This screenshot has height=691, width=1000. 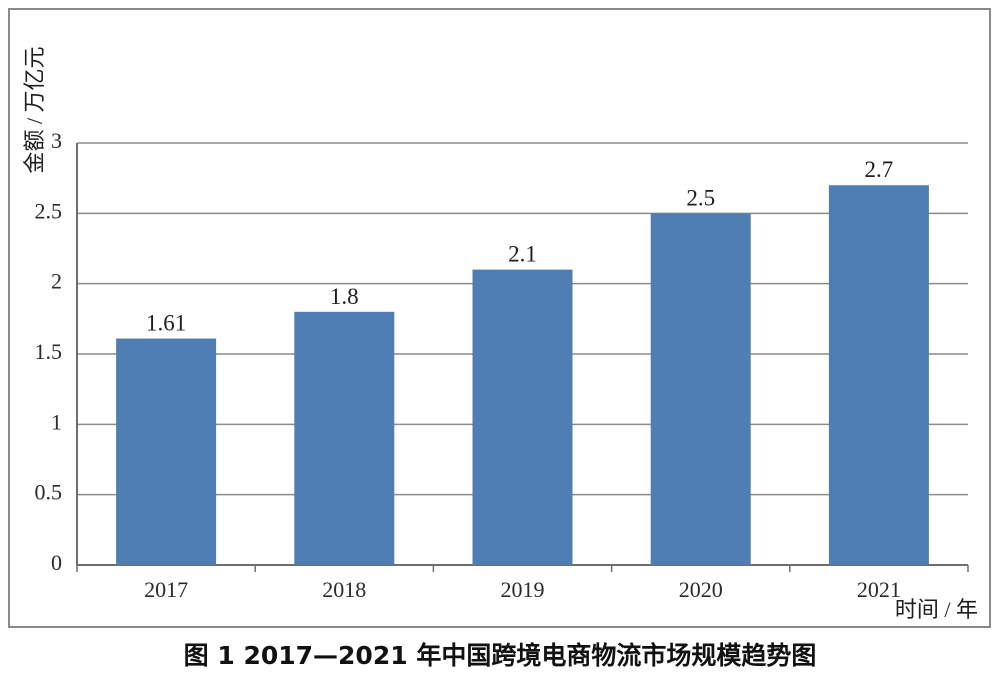 What do you see at coordinates (56, 140) in the screenshot?
I see `y-tick-label: 3` at bounding box center [56, 140].